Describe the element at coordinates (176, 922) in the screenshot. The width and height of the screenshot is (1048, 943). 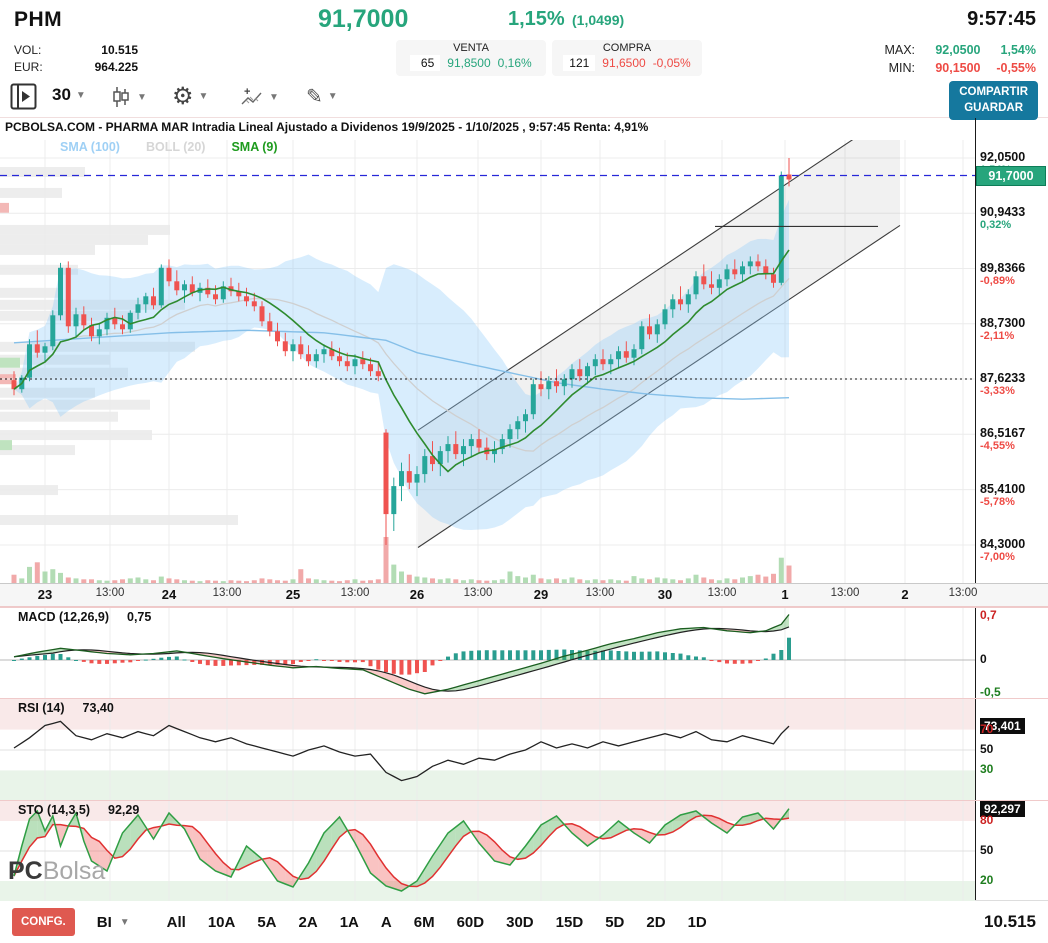
I see `range-button-all: All` at that location.